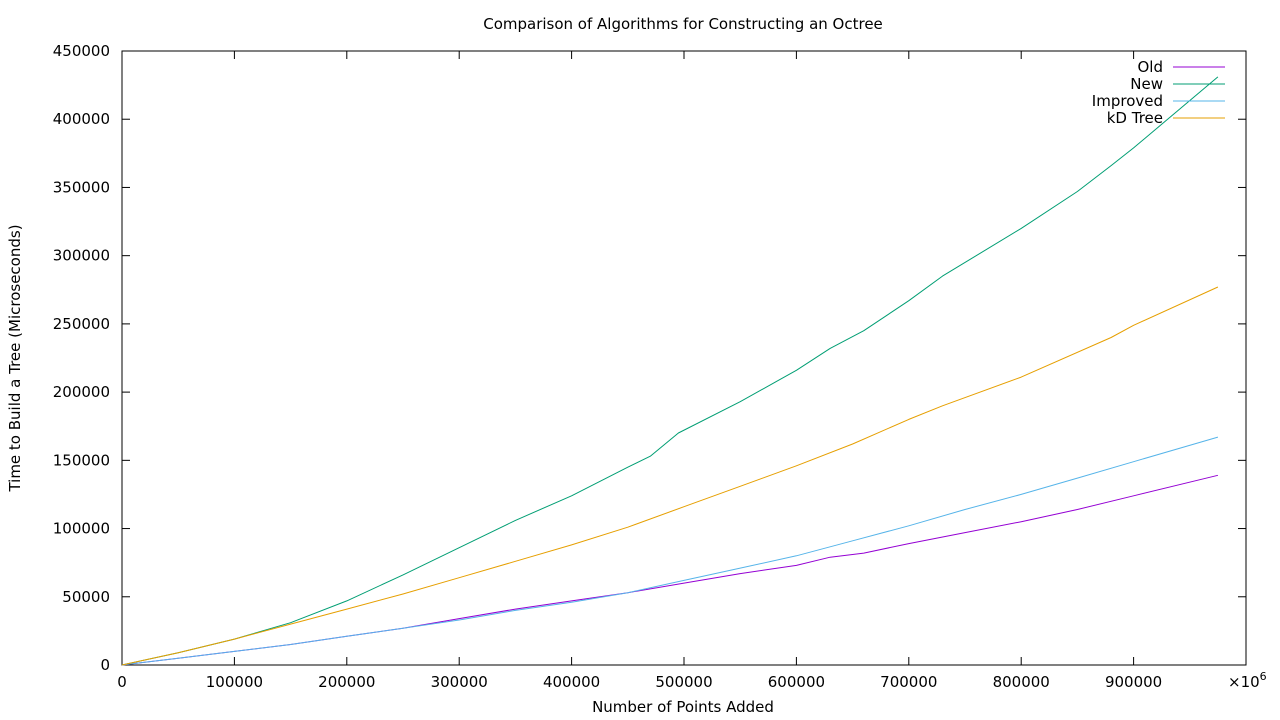  What do you see at coordinates (105, 665) in the screenshot?
I see `y-tick-label: 0` at bounding box center [105, 665].